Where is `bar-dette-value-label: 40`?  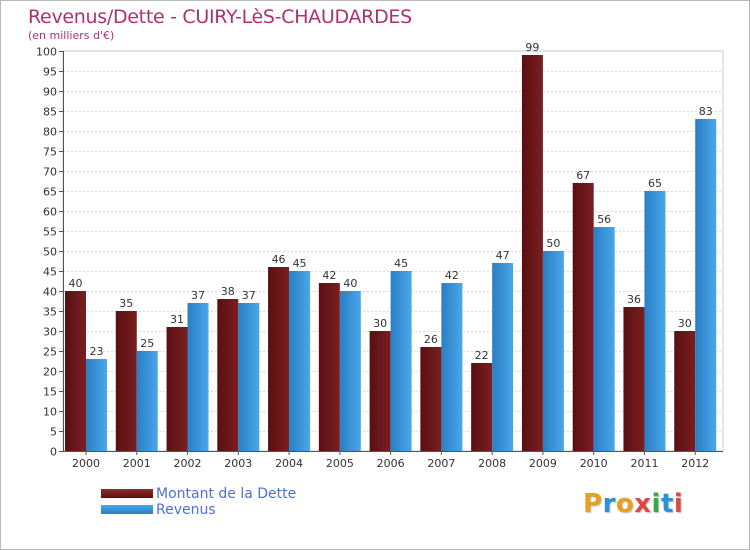 bar-dette-value-label: 40 is located at coordinates (76, 283).